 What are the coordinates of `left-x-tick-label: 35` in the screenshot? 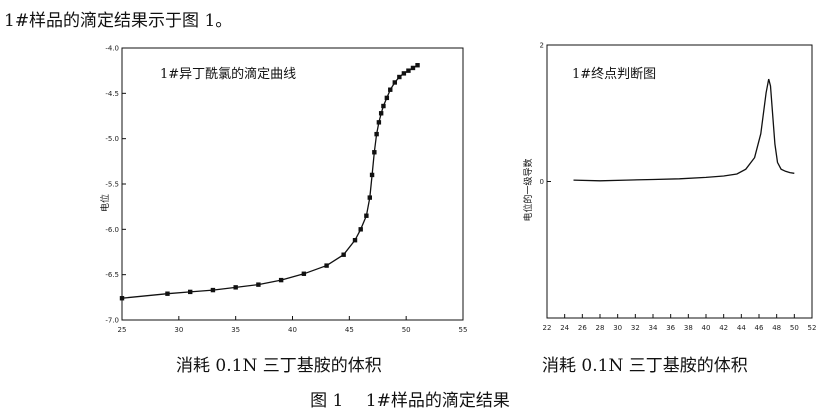 It's located at (235, 330).